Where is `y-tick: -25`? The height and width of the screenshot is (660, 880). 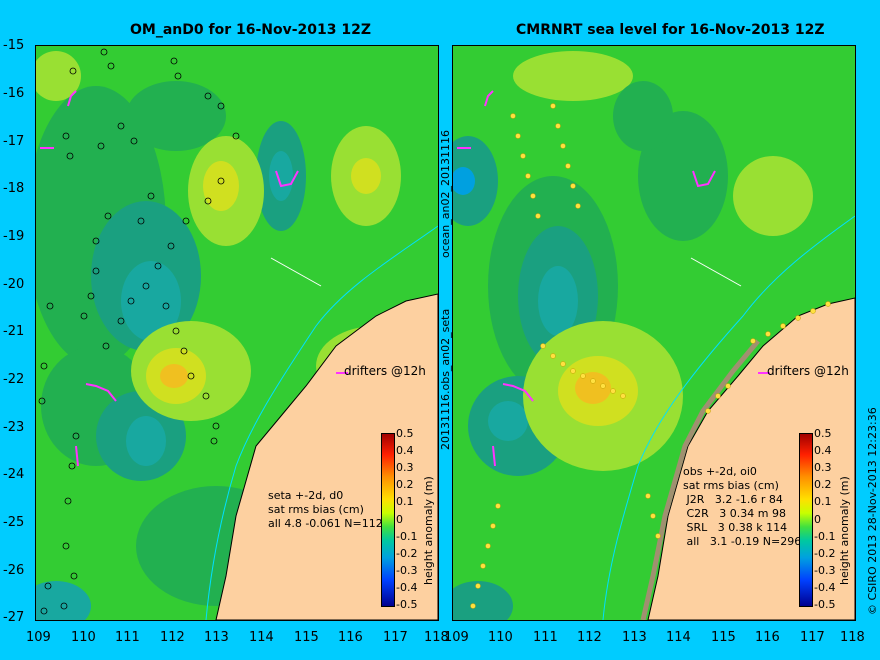 y-tick: -25 is located at coordinates (14, 522).